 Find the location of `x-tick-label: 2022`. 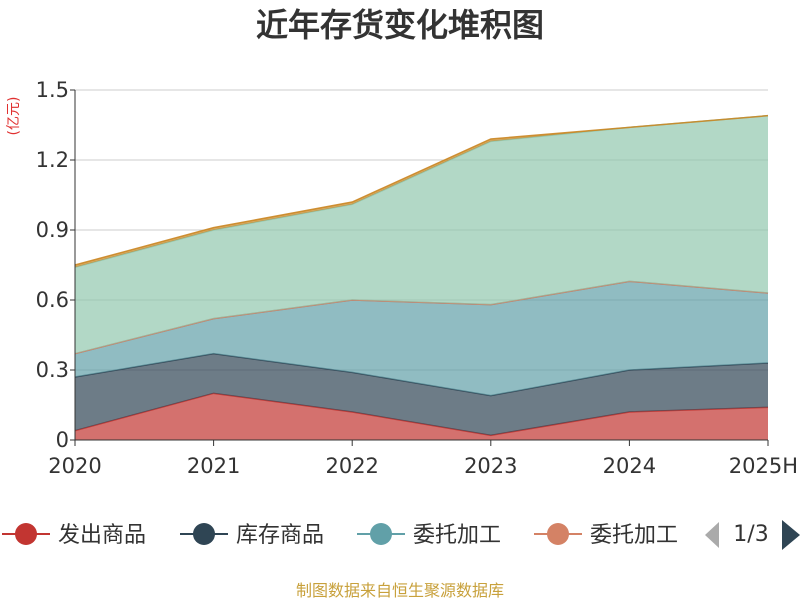

x-tick-label: 2022 is located at coordinates (351, 466).